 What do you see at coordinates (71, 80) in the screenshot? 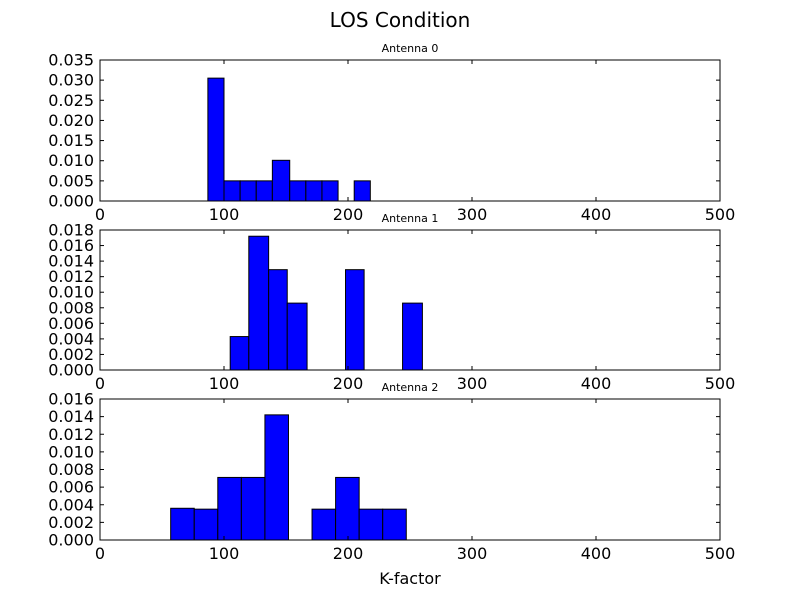
I see `y-tick-label: 0.030` at bounding box center [71, 80].